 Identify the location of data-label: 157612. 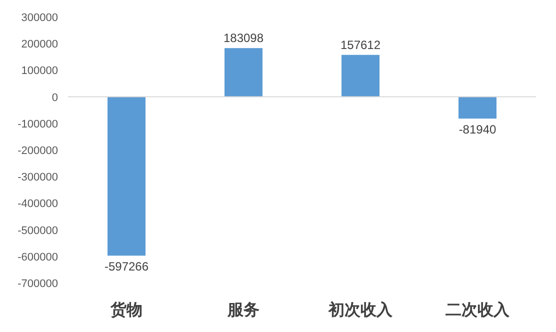
(360, 45).